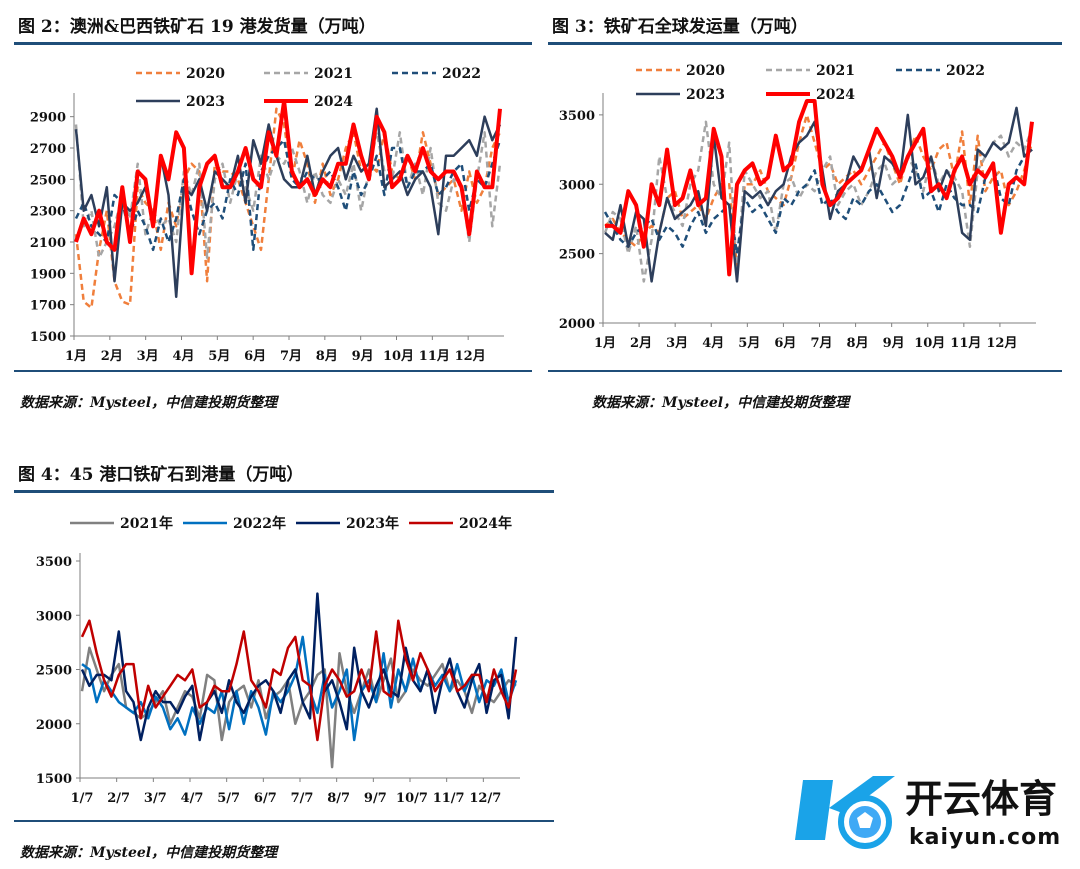 The width and height of the screenshot is (1080, 869). What do you see at coordinates (228, 798) in the screenshot?
I see `x-tick-label: 5/7` at bounding box center [228, 798].